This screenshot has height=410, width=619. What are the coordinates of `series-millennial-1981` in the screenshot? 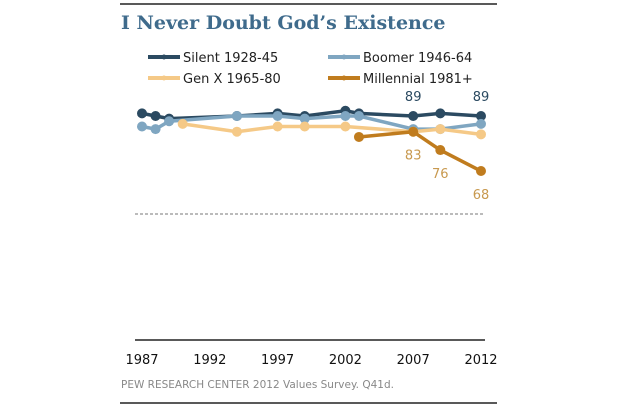 It's located at (419, 151).